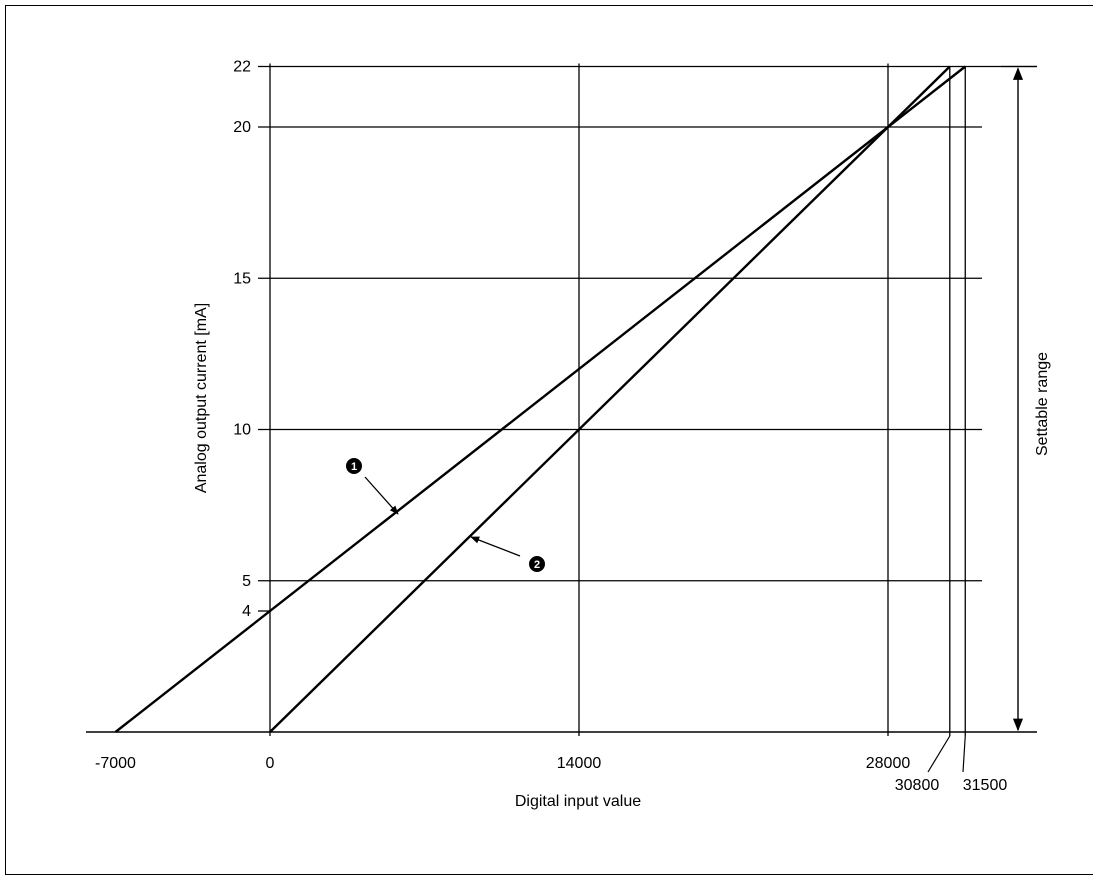  I want to click on y-tick-label-10: 10, so click(242, 430).